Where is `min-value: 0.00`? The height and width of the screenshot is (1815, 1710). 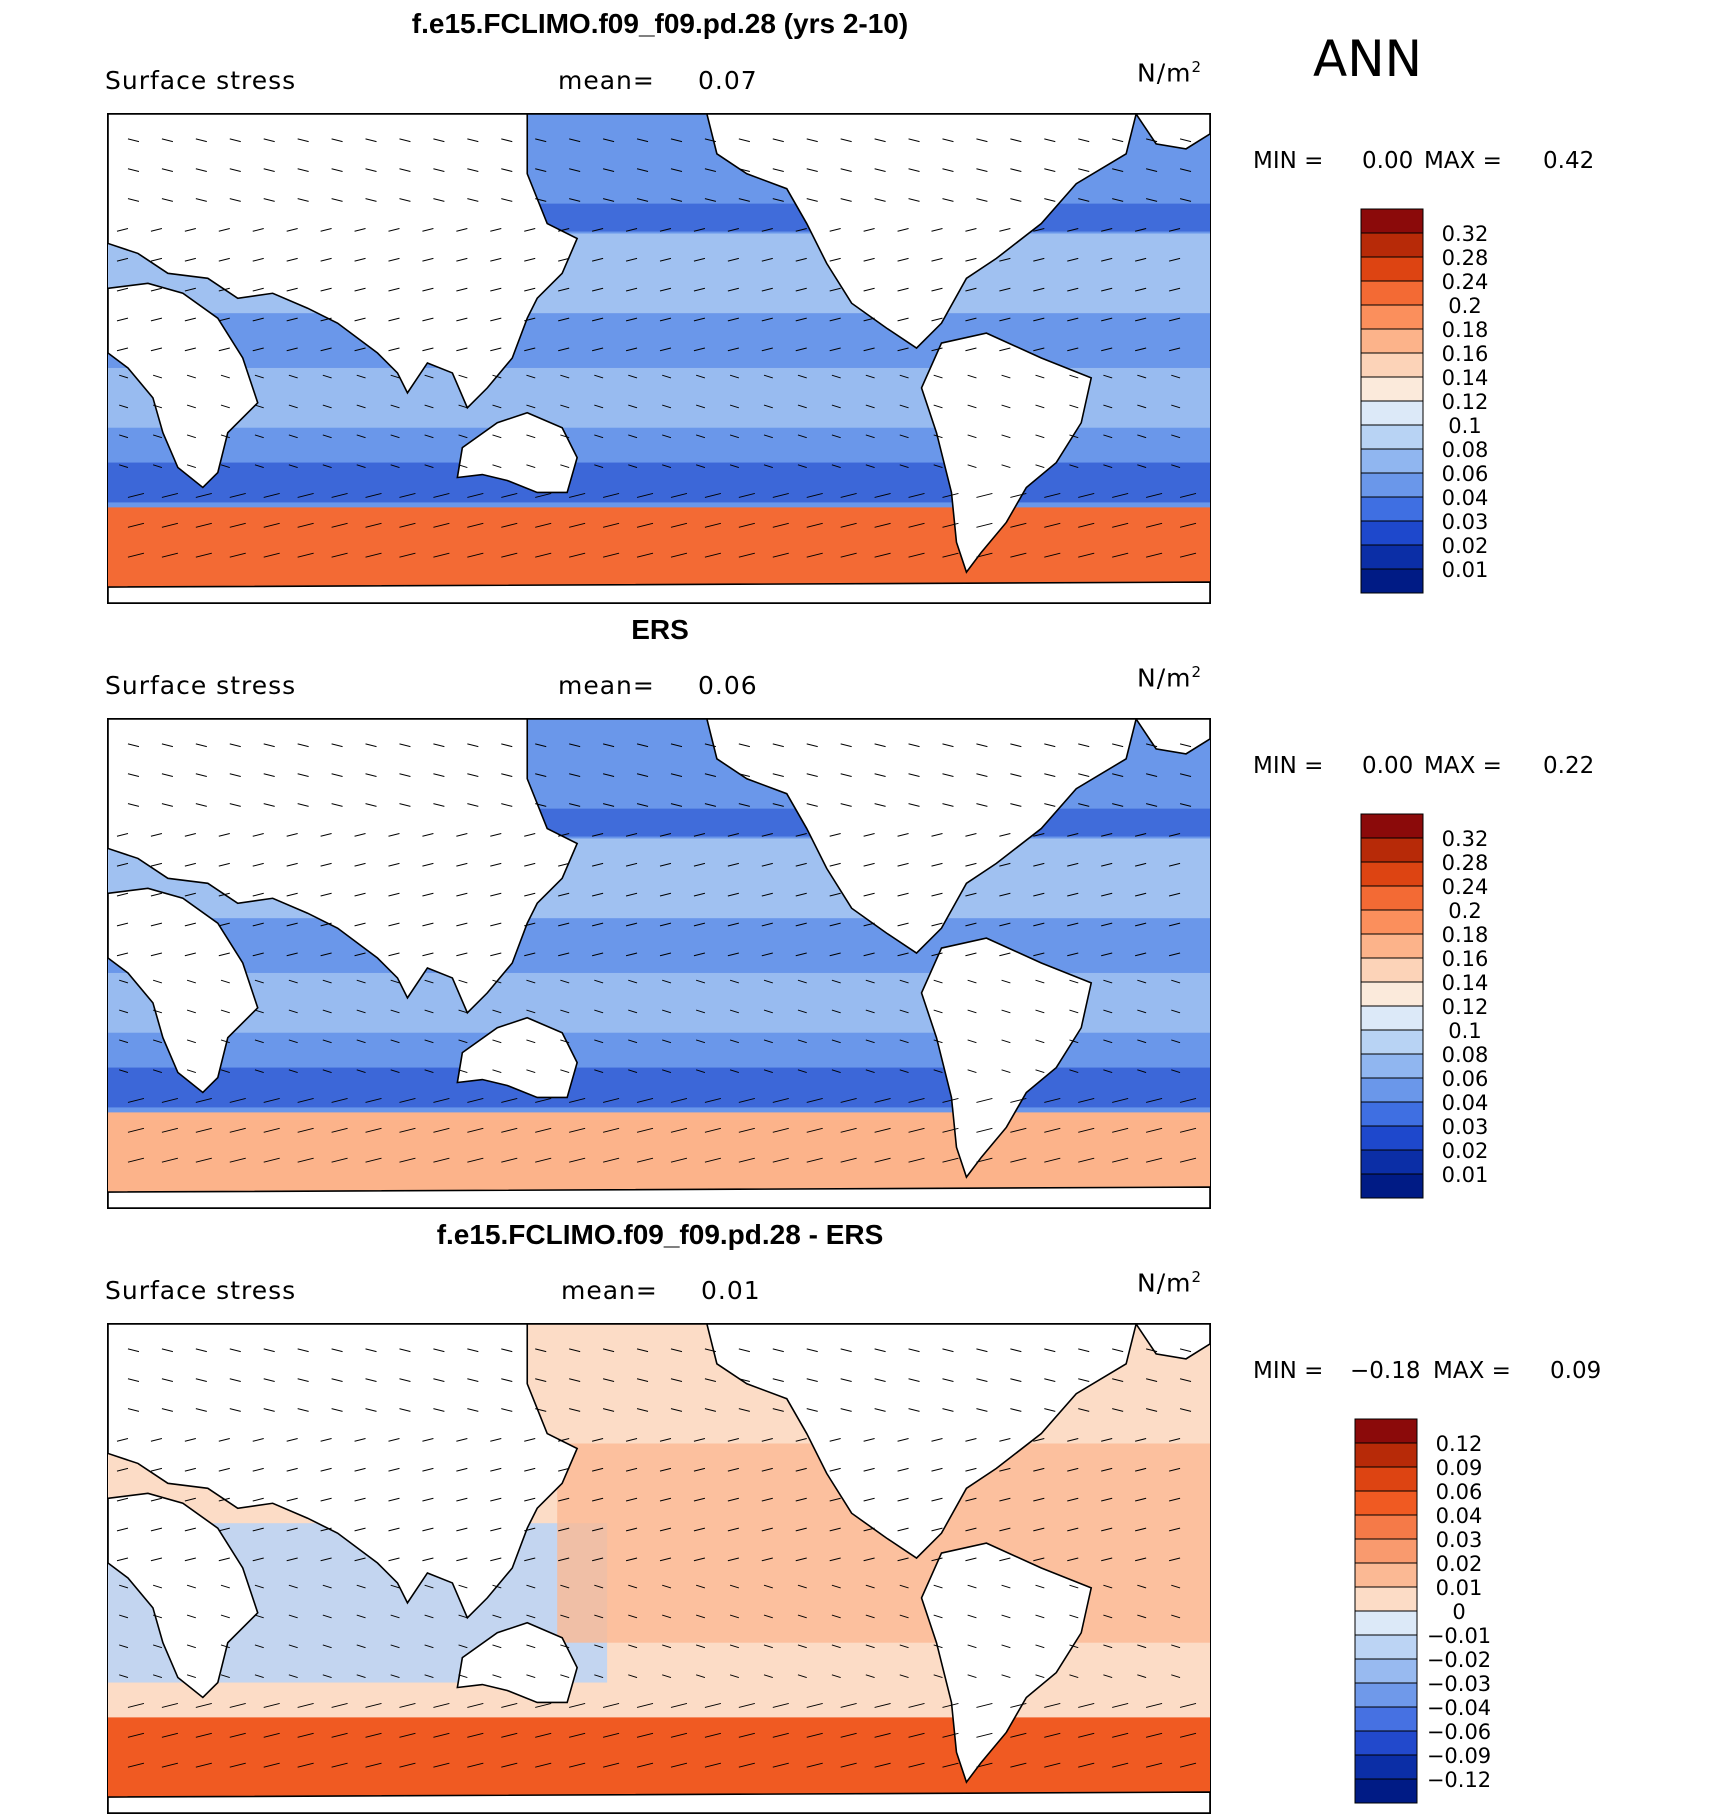
min-value: 0.00 is located at coordinates (1388, 766).